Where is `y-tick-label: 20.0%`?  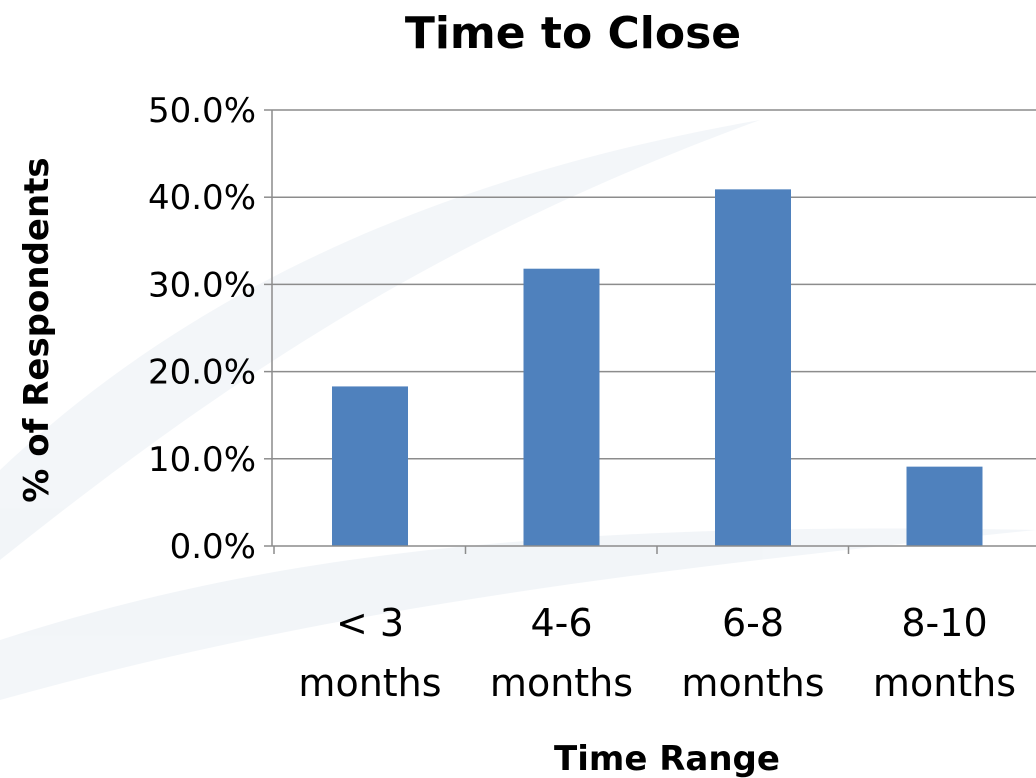
y-tick-label: 20.0% is located at coordinates (202, 373).